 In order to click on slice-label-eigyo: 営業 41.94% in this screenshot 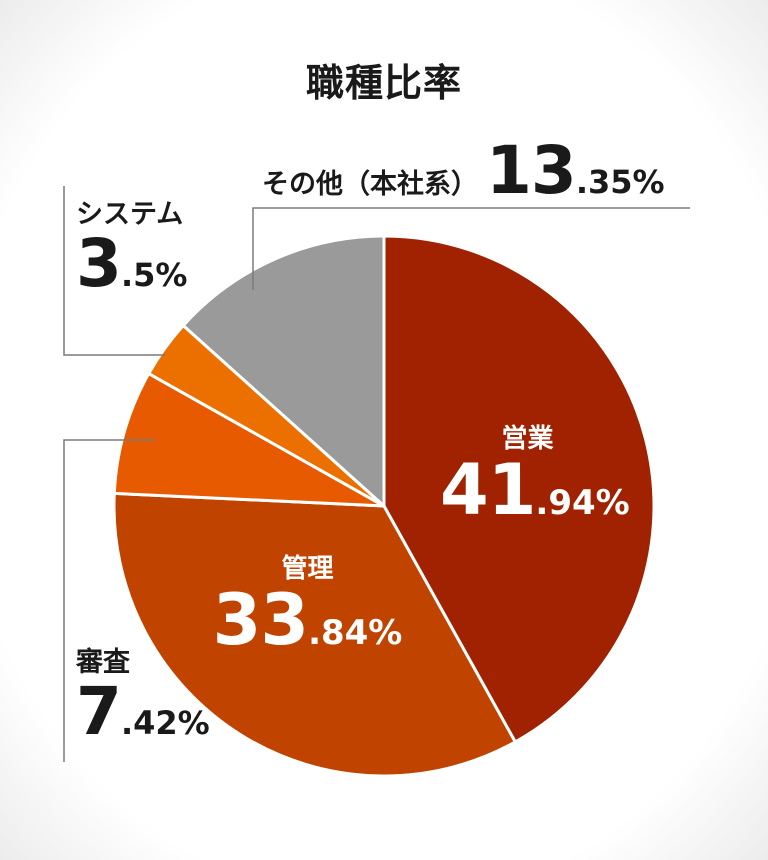, I will do `click(535, 471)`.